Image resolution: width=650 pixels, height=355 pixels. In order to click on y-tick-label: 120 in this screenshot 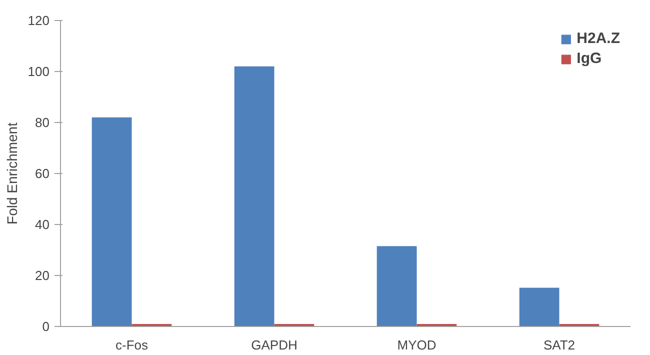, I will do `click(39, 20)`.